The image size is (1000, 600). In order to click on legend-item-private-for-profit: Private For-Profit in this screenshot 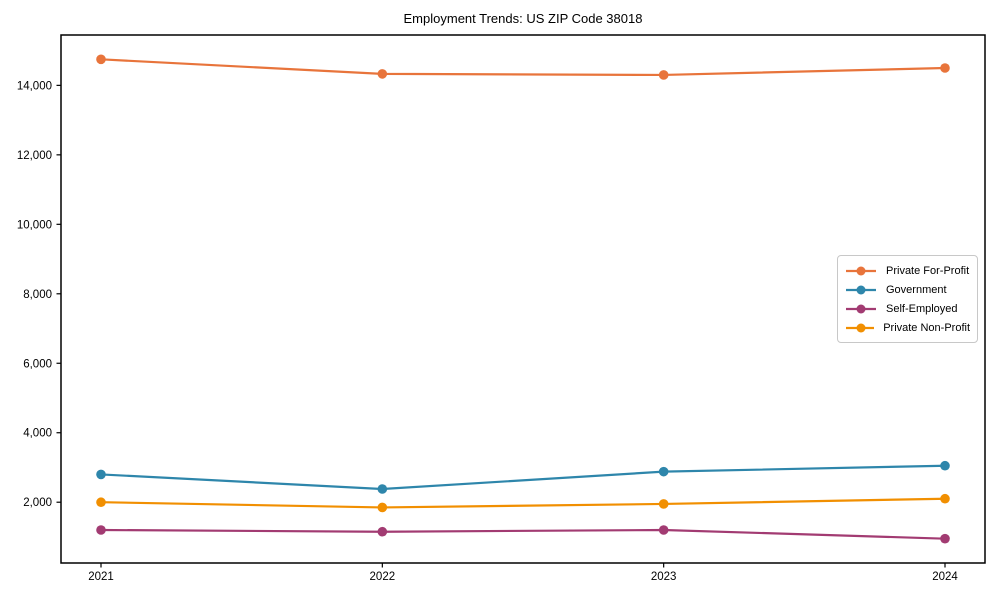, I will do `click(907, 270)`.